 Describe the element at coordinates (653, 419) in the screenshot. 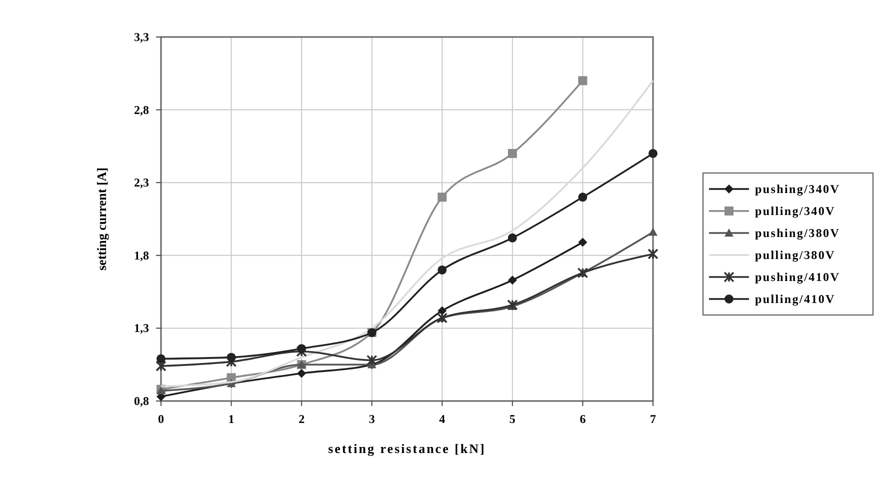

I see `x-tick-label: 7` at that location.